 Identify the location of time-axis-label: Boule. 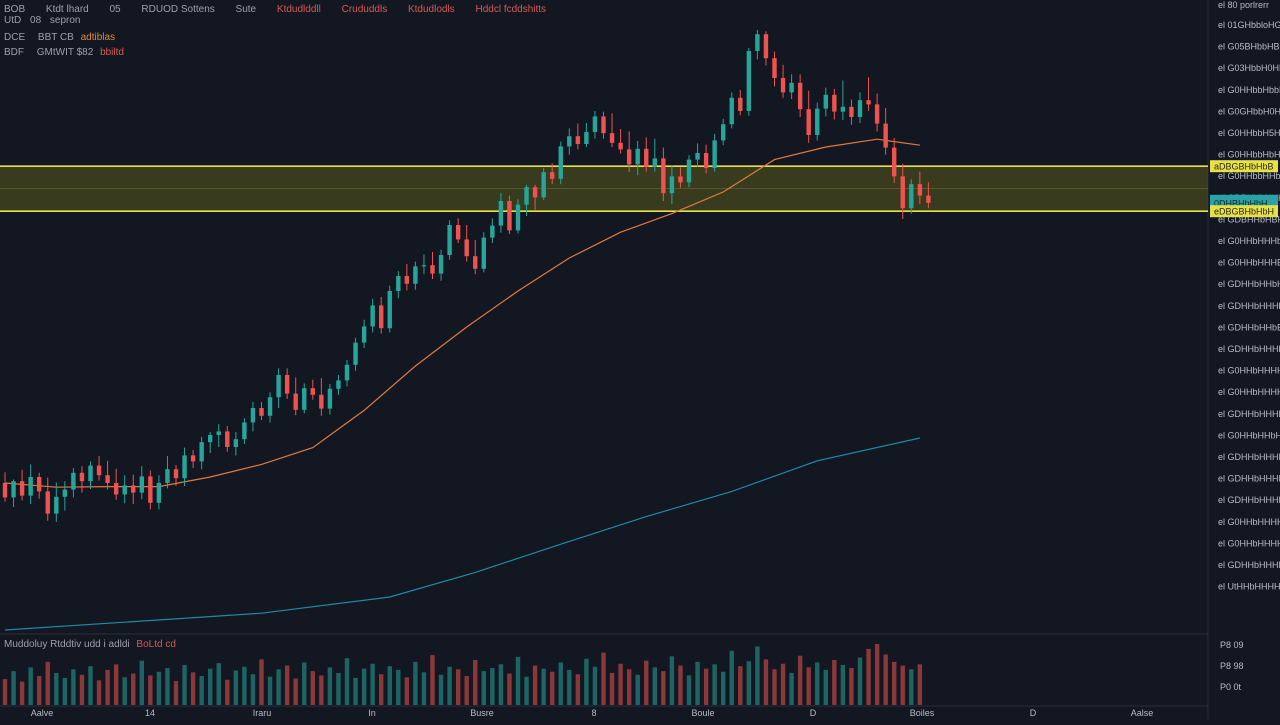
(702, 713).